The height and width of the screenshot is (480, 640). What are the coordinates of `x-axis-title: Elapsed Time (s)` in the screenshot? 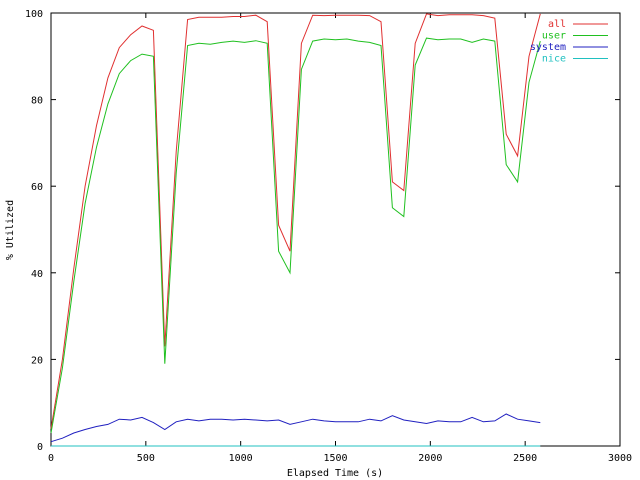 It's located at (335, 473).